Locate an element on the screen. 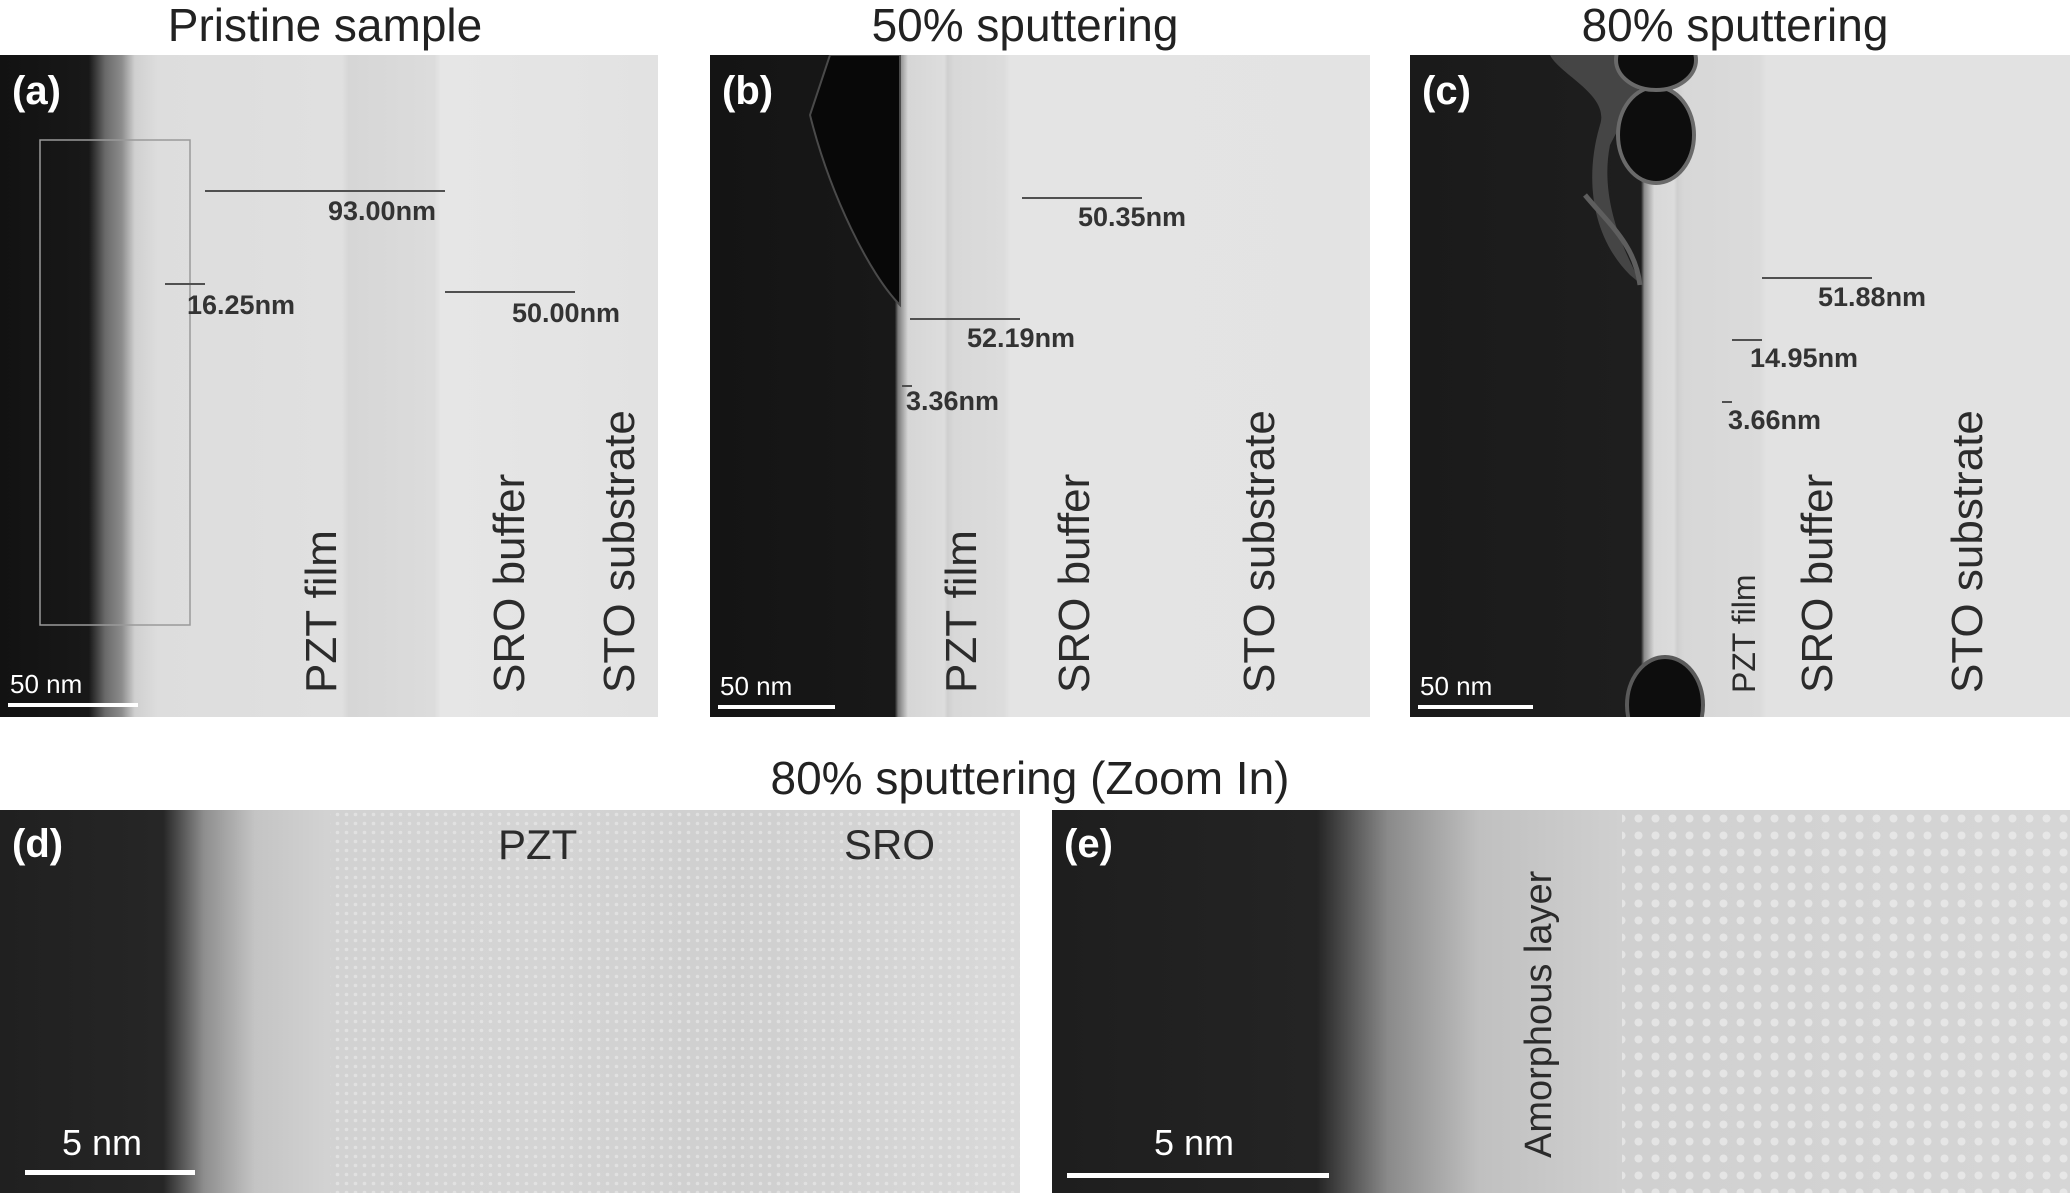 The image size is (2070, 1193). measurement-a-16: 16.25nm is located at coordinates (241, 305).